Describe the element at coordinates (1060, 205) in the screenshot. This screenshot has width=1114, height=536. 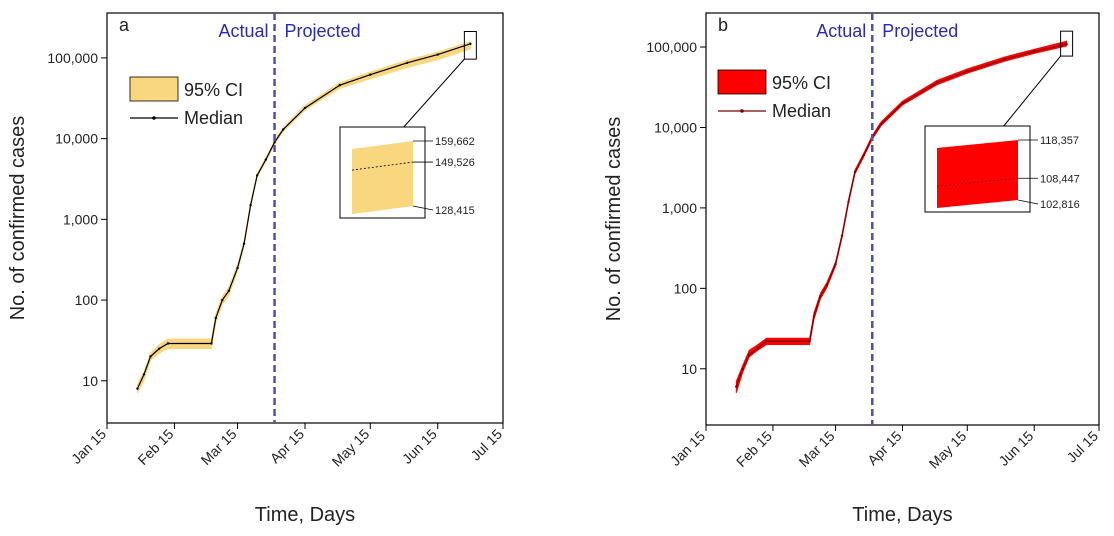
I see `inset-value-label: 102,816` at that location.